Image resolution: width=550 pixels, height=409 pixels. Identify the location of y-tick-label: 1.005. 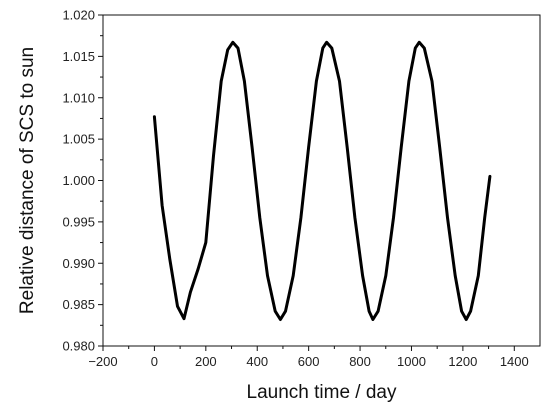
(78, 139).